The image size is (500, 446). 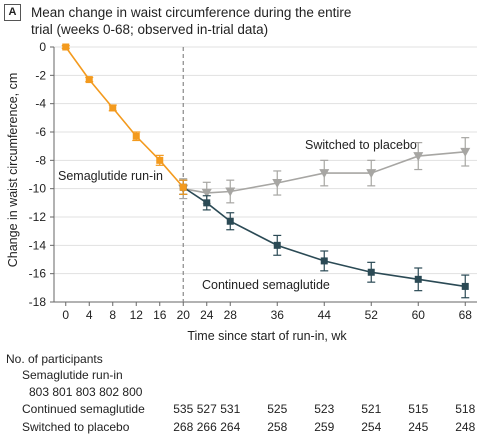 I want to click on x-tick-label: 24, so click(x=207, y=315).